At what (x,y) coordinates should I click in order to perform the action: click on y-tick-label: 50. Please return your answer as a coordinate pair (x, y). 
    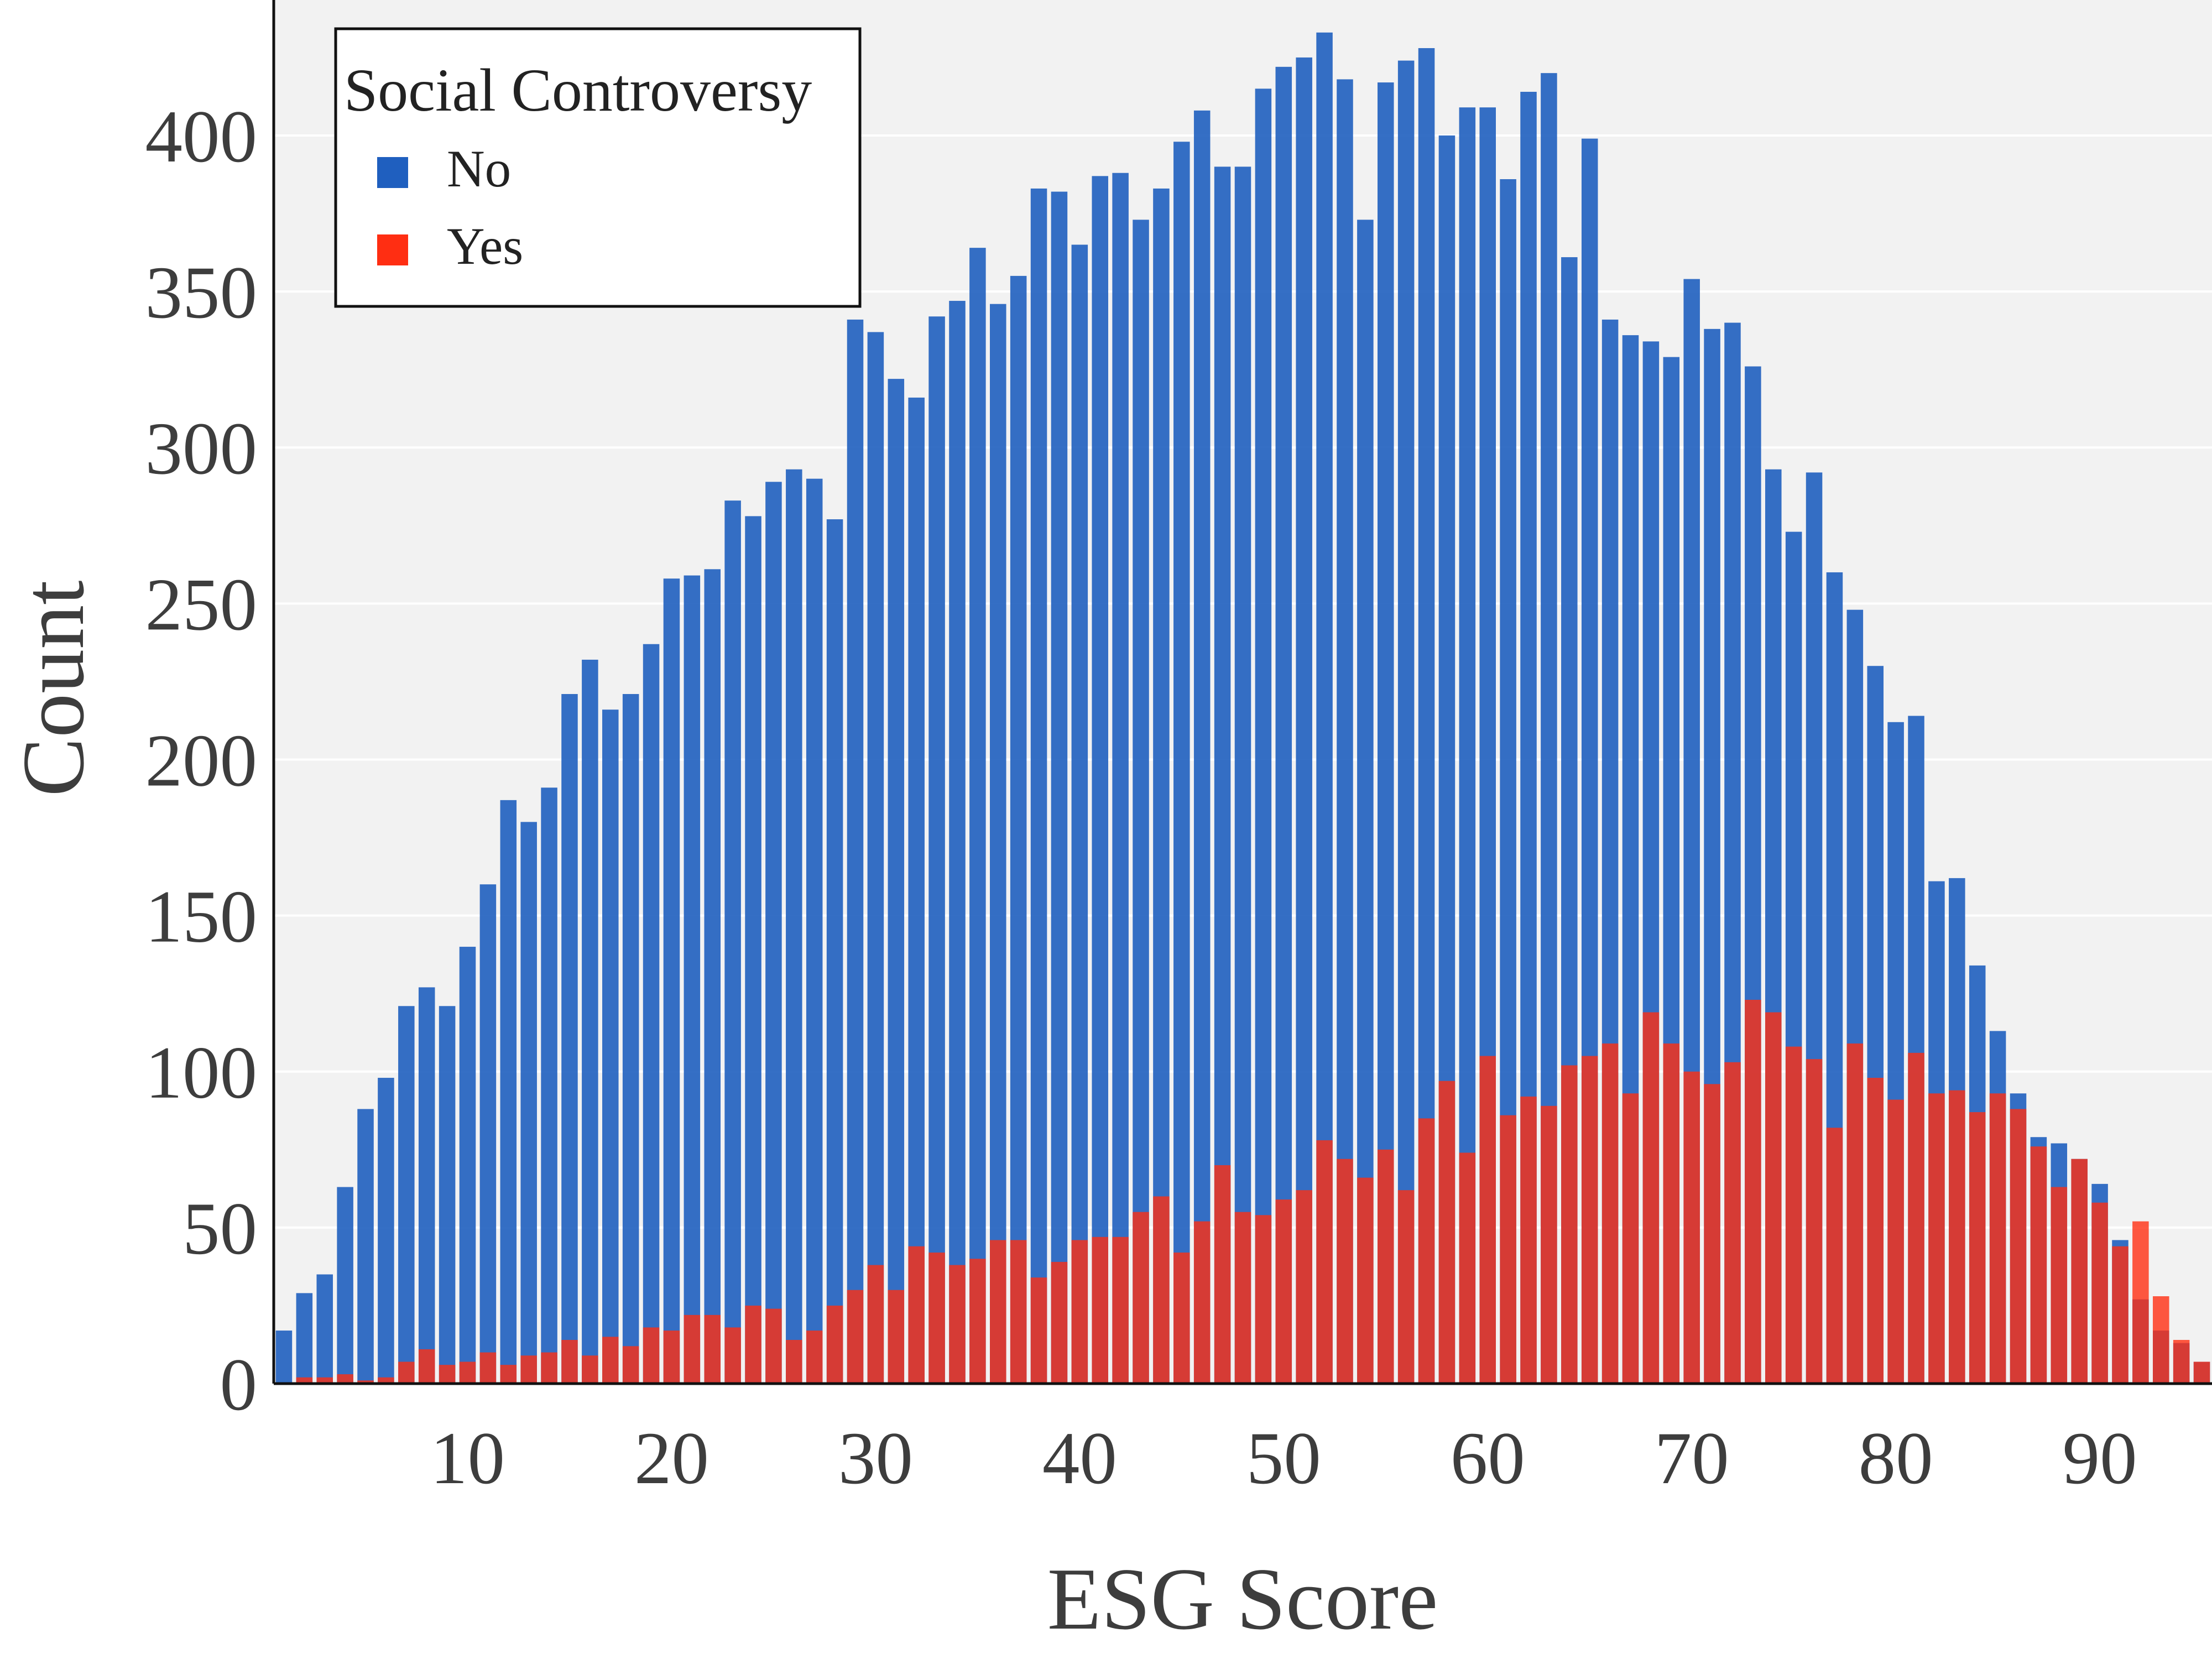
    Looking at the image, I should click on (220, 1229).